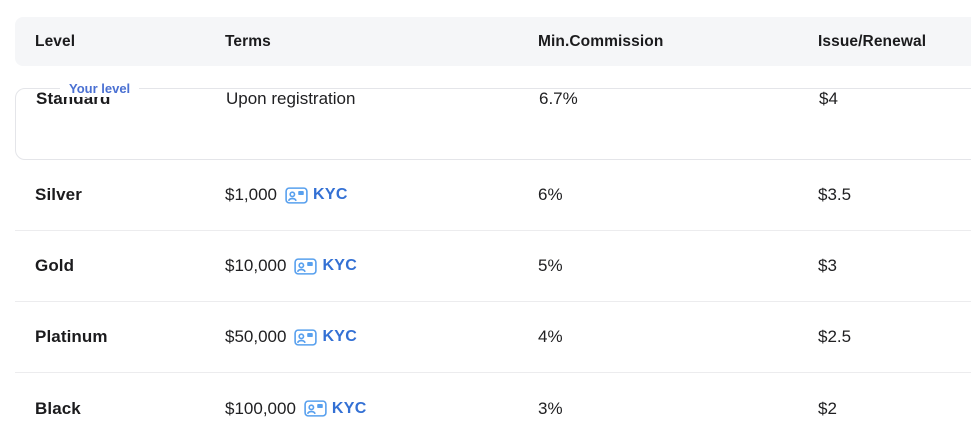 The image size is (971, 444). Describe the element at coordinates (550, 194) in the screenshot. I see `commission-cell: 6%` at that location.